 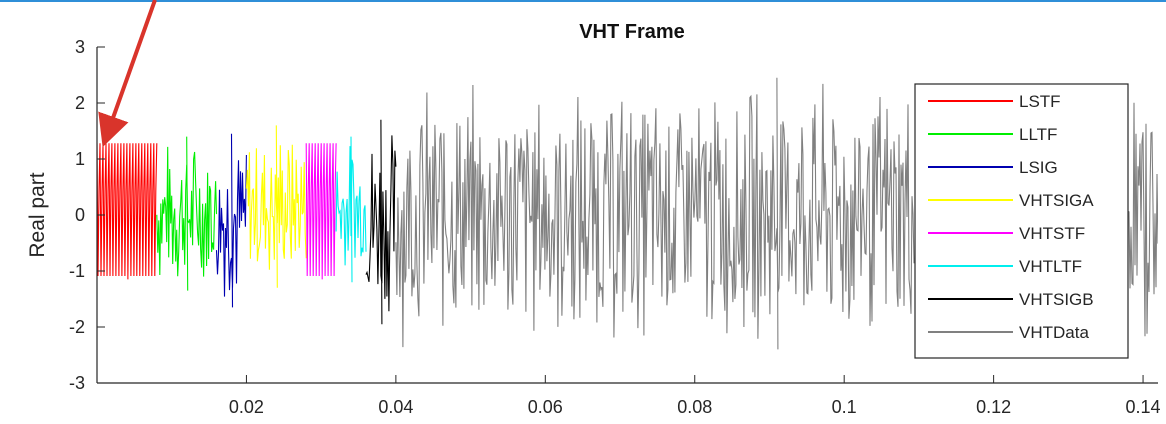 I want to click on x-tick-label: 0.02, so click(x=246, y=407).